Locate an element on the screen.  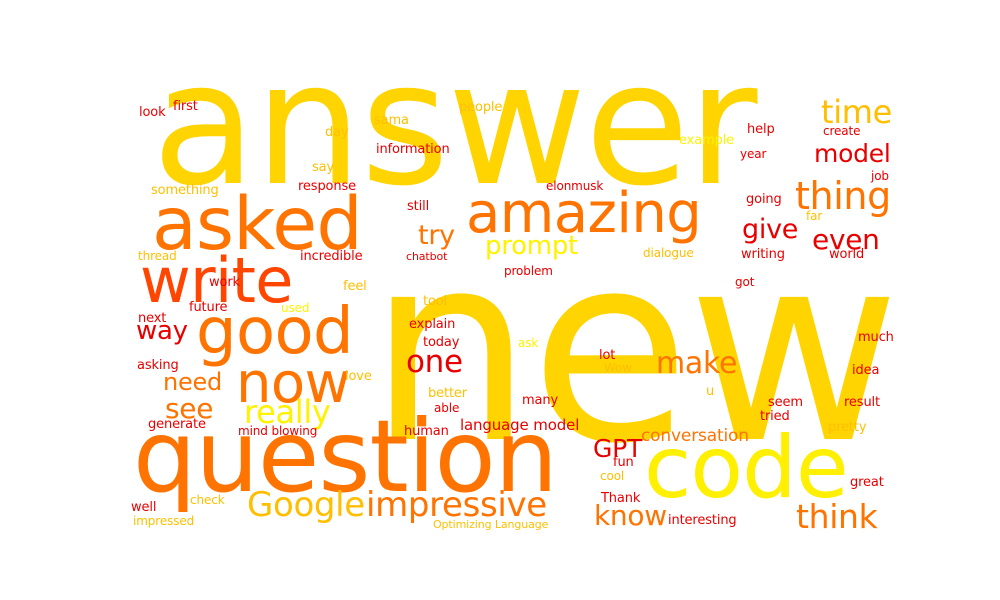
cloud-word: Optimizing Language is located at coordinates (491, 524).